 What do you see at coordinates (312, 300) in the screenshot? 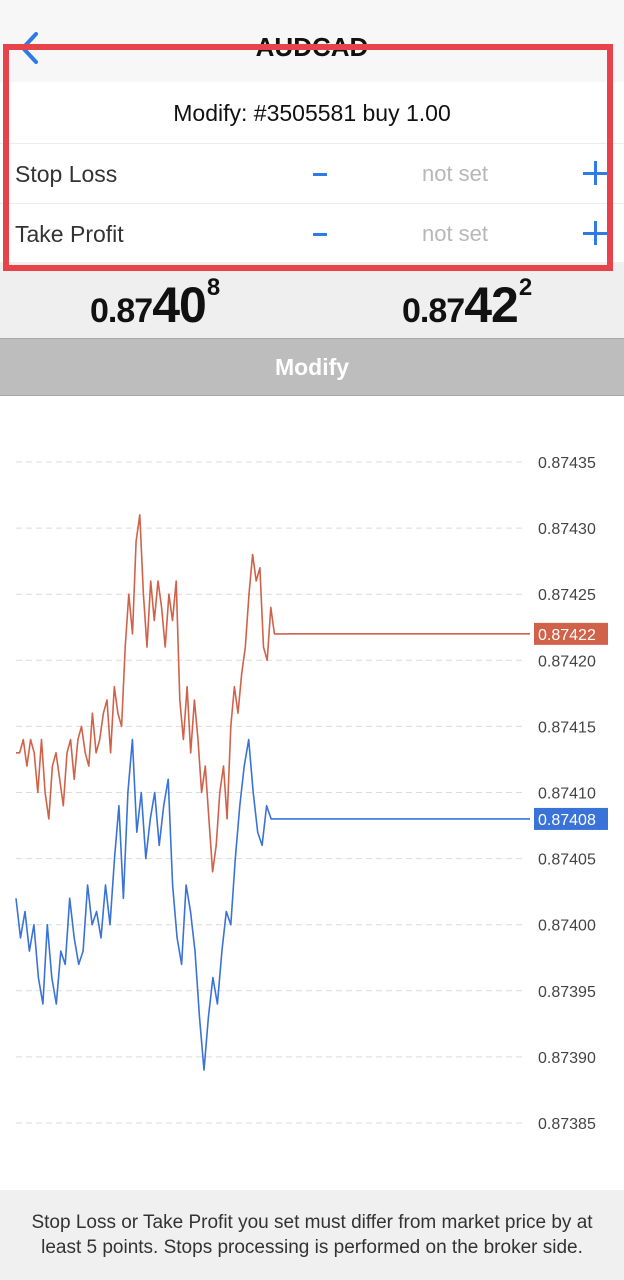
I see `price-strip: 0.87408 0.87422` at bounding box center [312, 300].